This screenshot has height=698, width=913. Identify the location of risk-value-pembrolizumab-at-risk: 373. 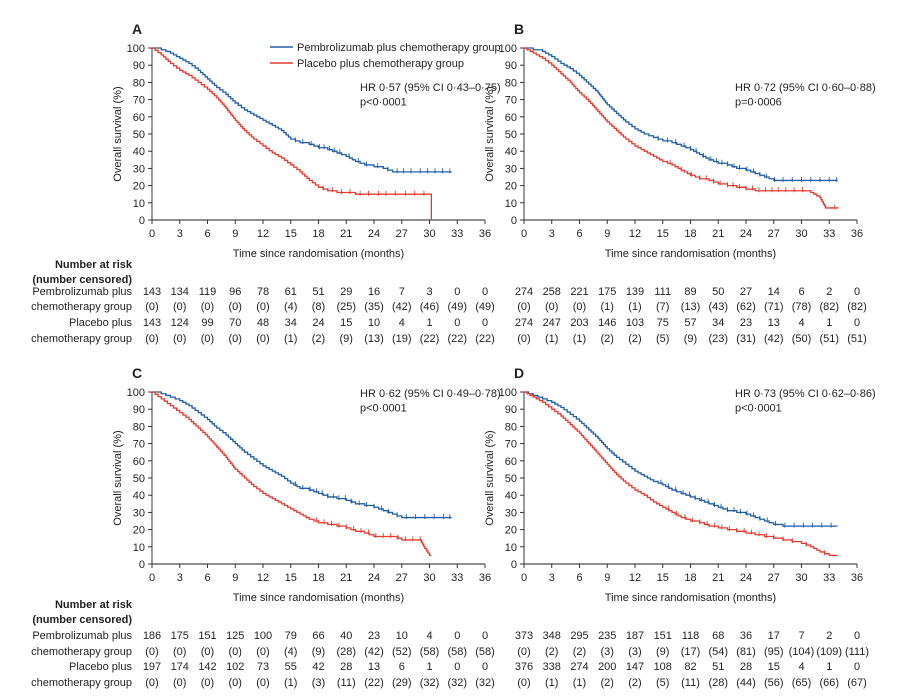
(524, 636).